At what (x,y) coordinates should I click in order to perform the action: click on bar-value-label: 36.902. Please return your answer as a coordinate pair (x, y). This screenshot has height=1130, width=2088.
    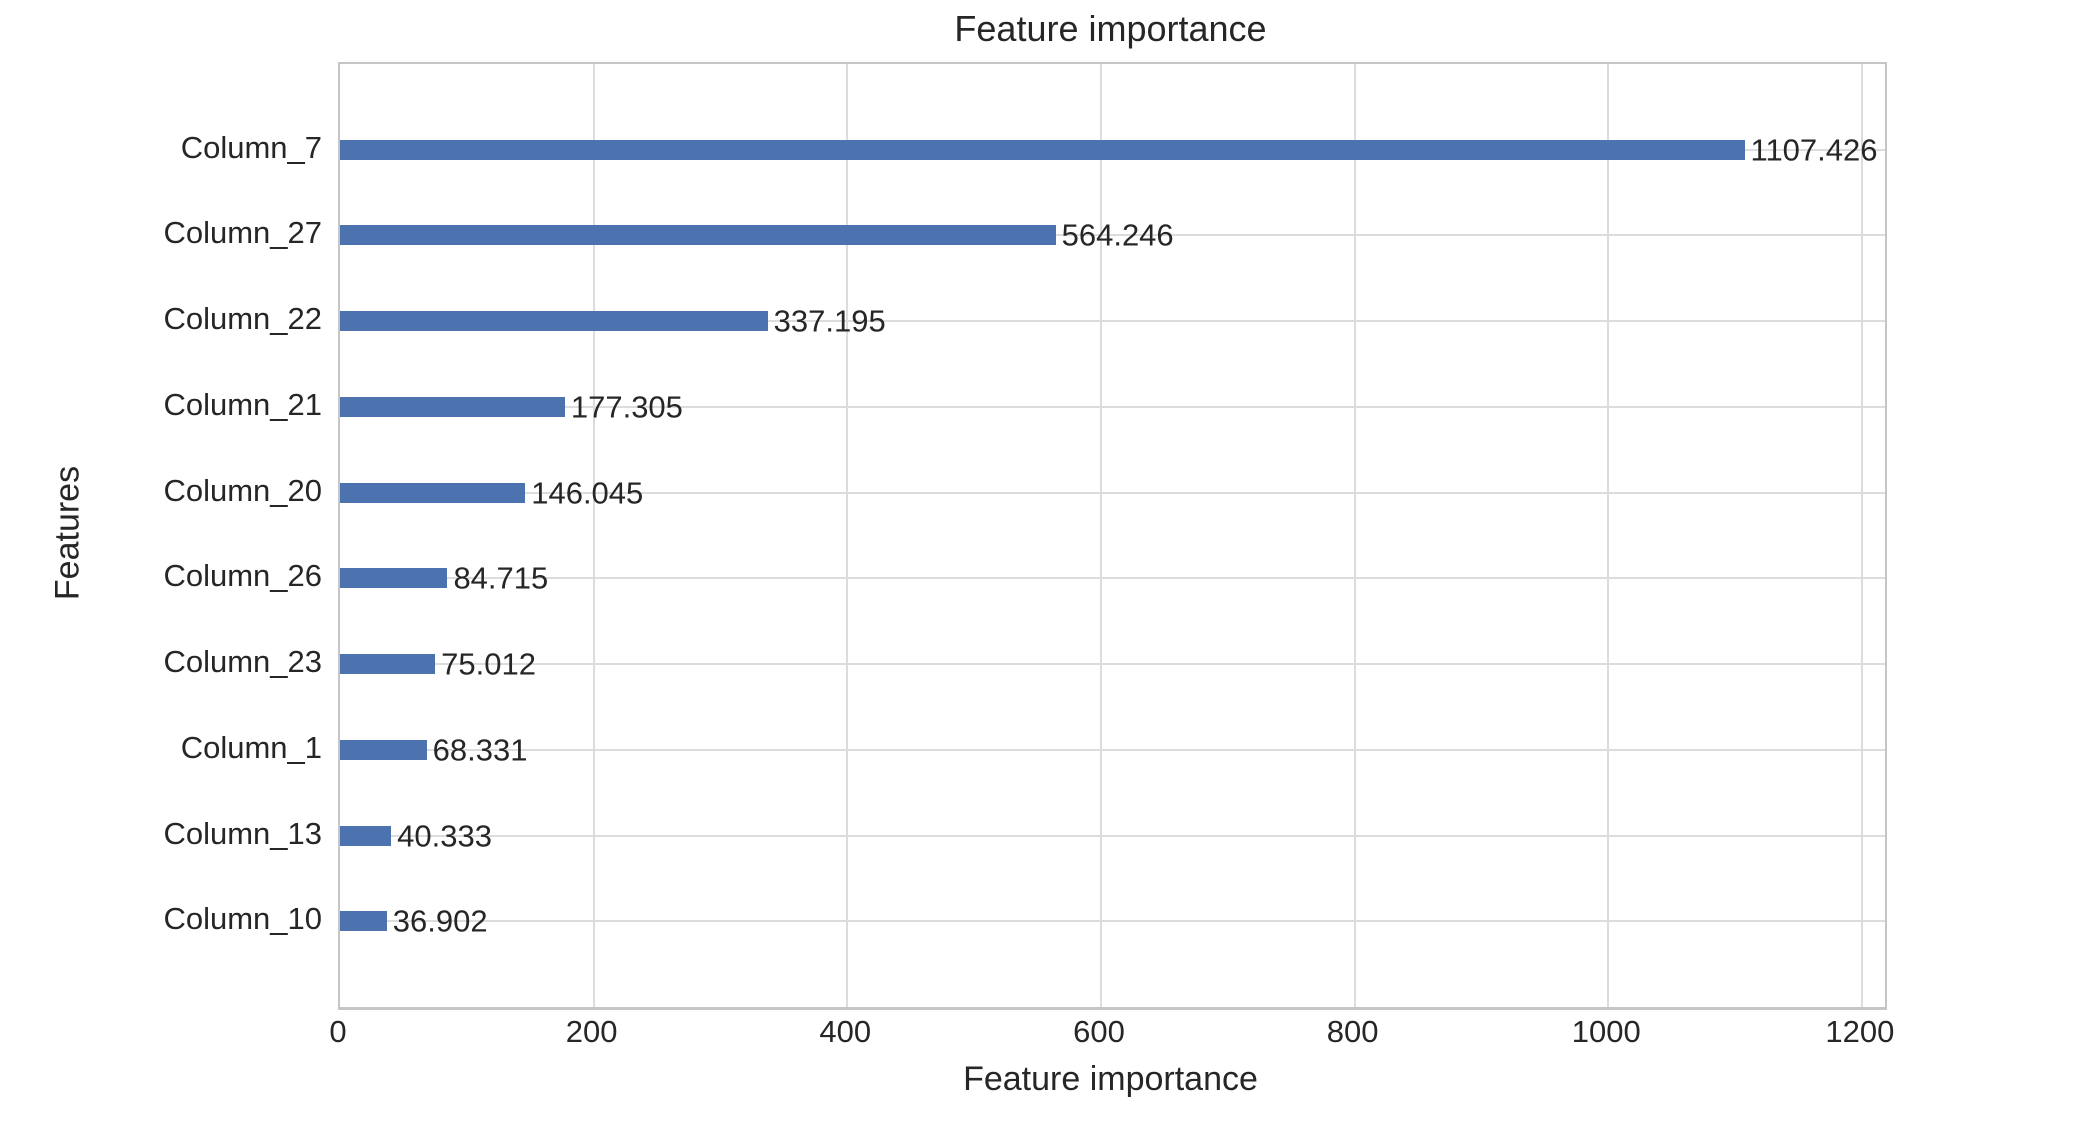
    Looking at the image, I should click on (440, 921).